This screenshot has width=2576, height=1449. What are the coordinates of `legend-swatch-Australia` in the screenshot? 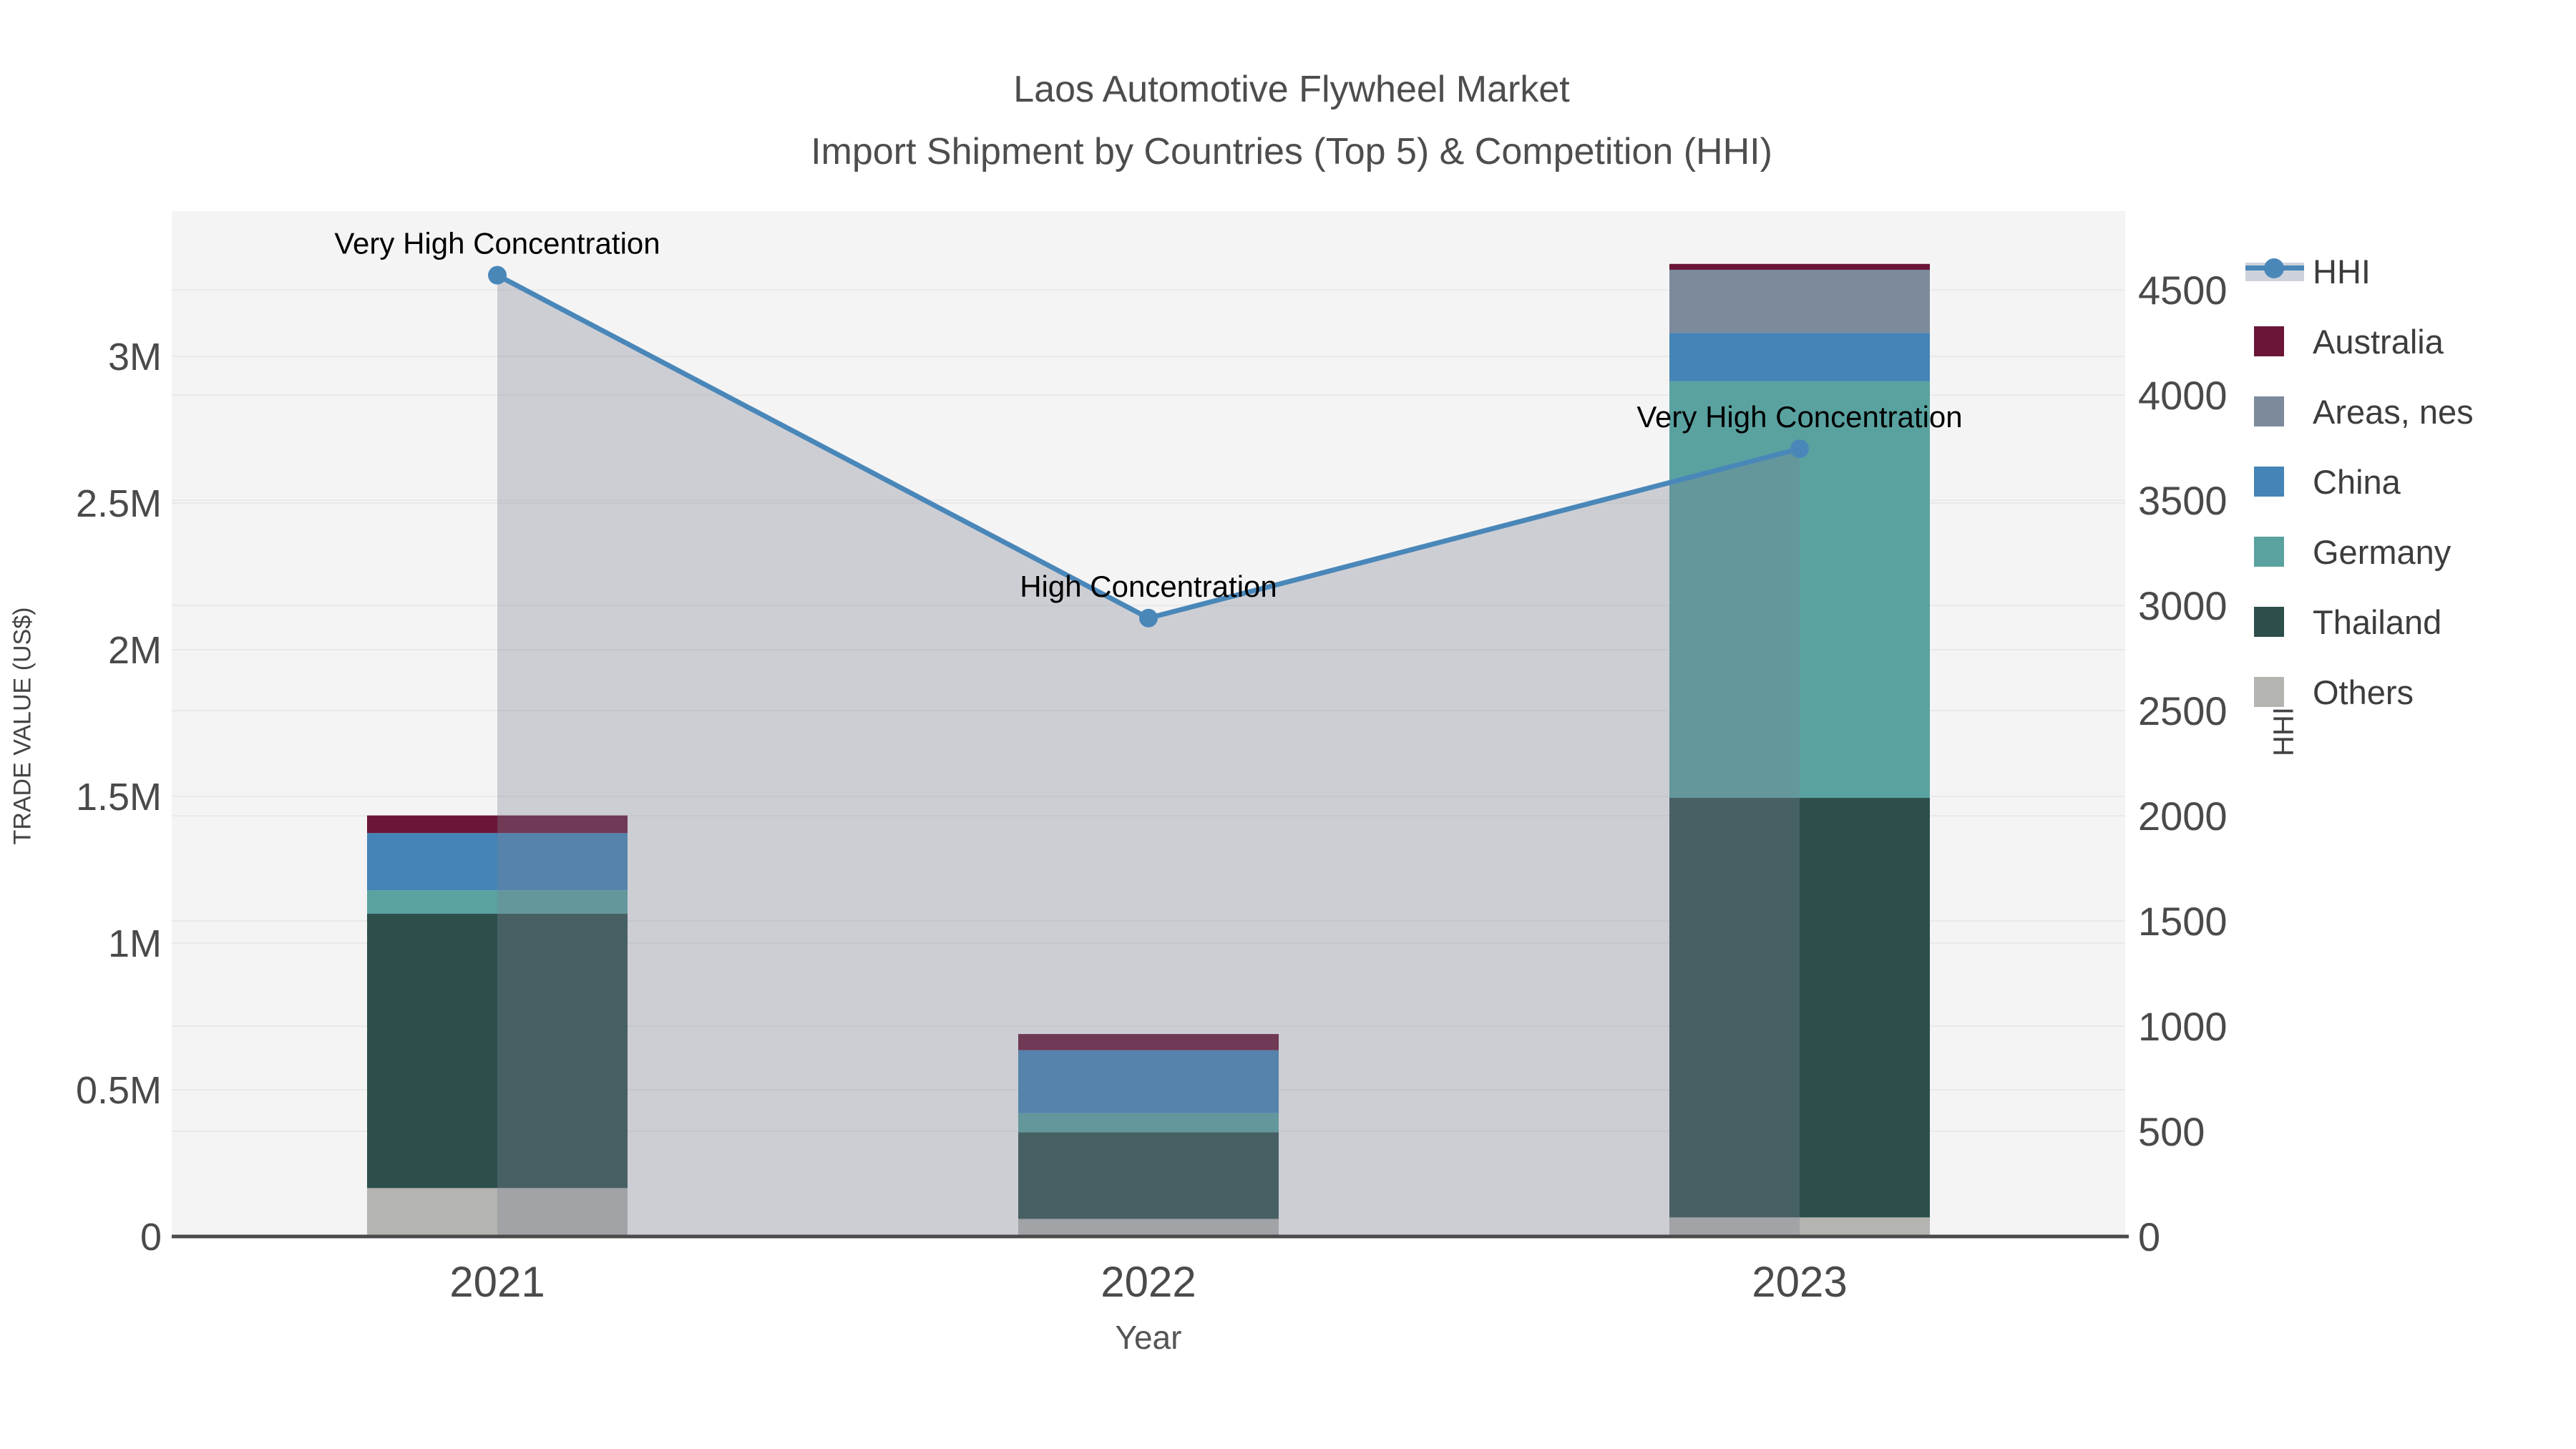 It's located at (2269, 341).